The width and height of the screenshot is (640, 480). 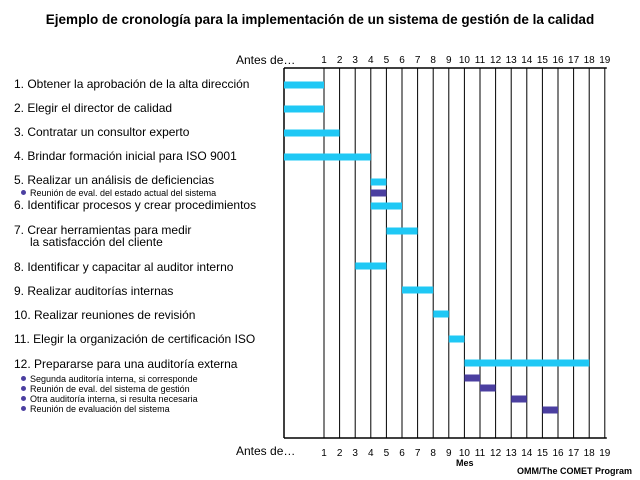 I want to click on tick-label-bottom-8: 8, so click(x=433, y=453).